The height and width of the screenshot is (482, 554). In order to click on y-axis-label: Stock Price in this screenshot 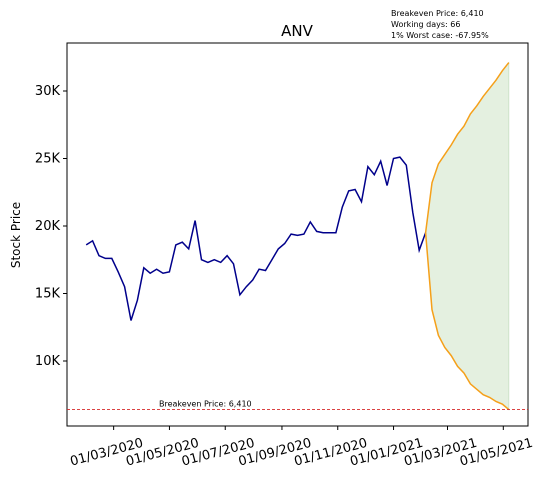, I will do `click(16, 235)`.